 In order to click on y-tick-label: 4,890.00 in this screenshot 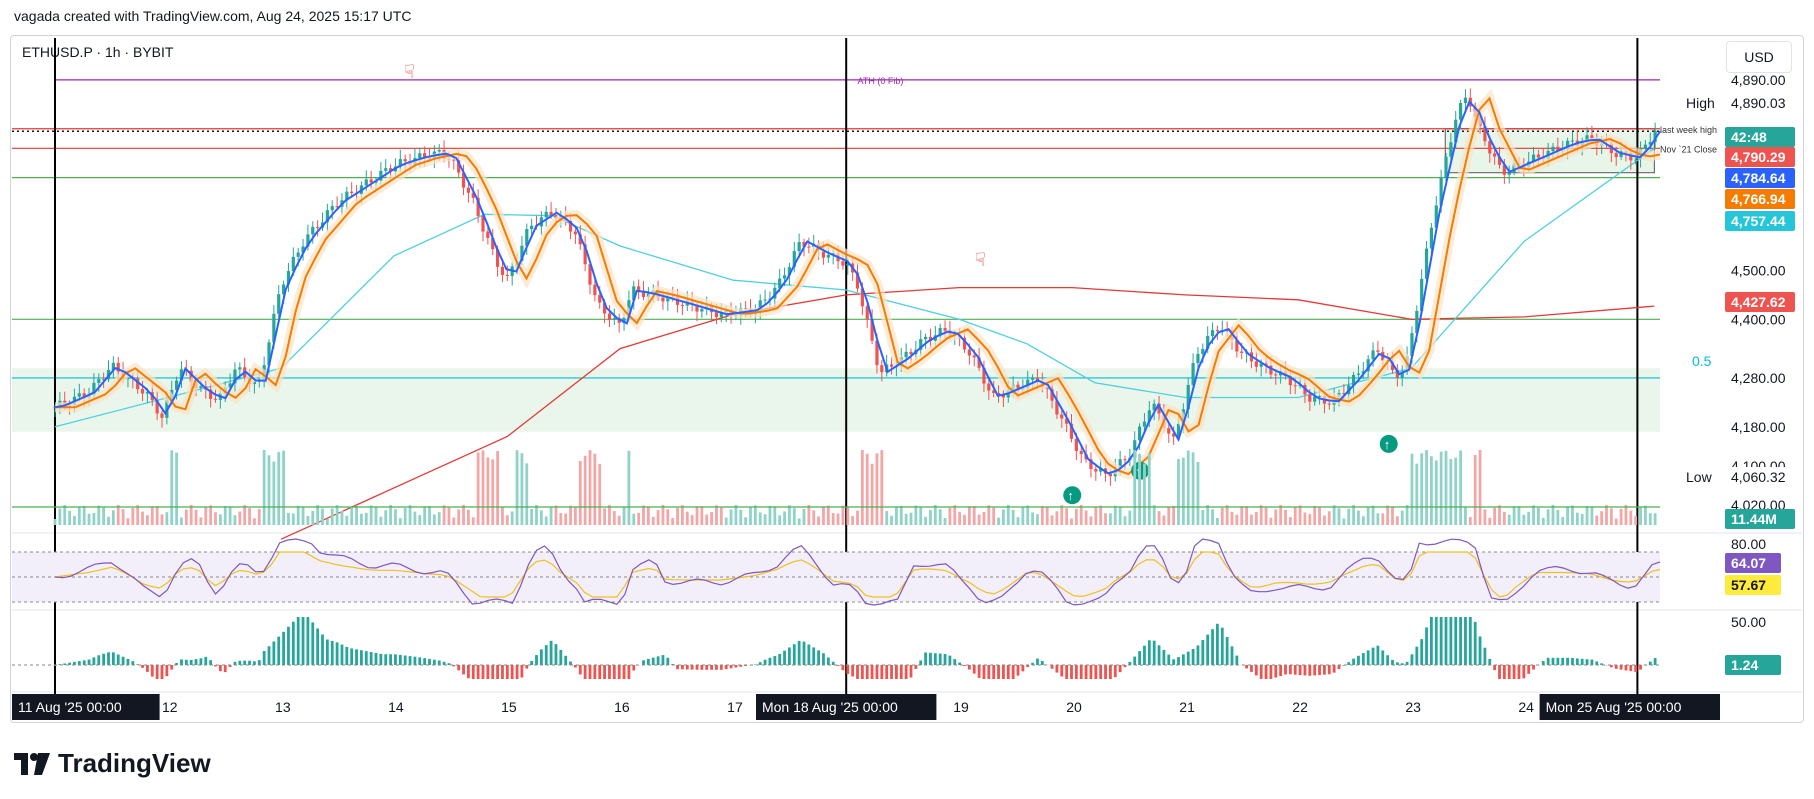, I will do `click(1758, 80)`.